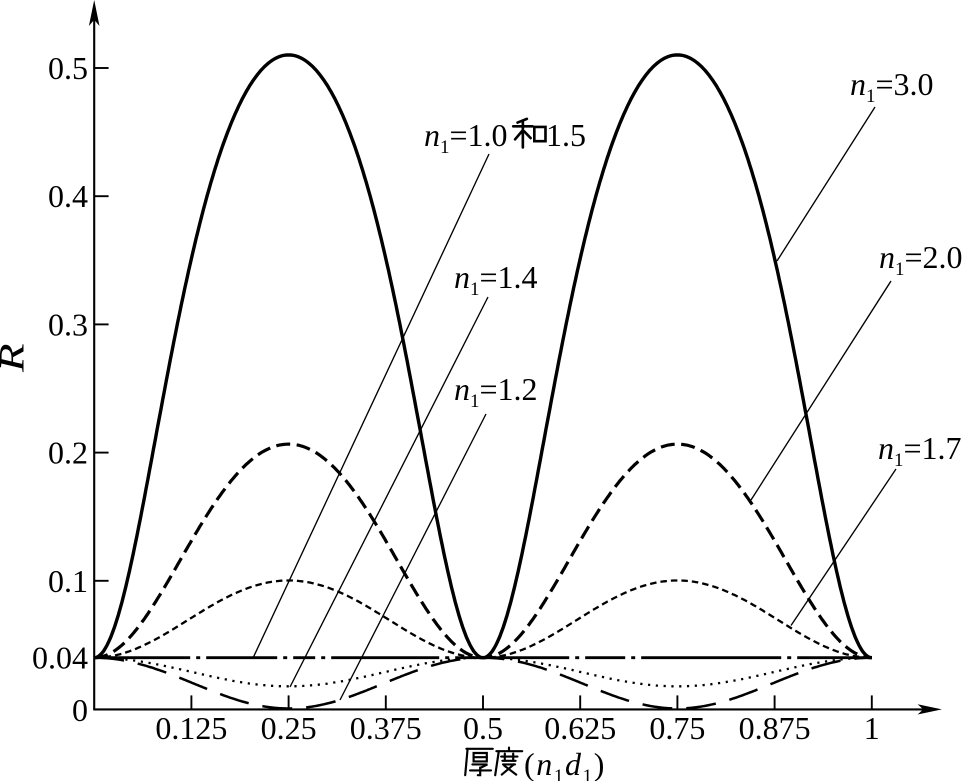  What do you see at coordinates (68, 453) in the screenshot?
I see `svg-text: 0.2` at bounding box center [68, 453].